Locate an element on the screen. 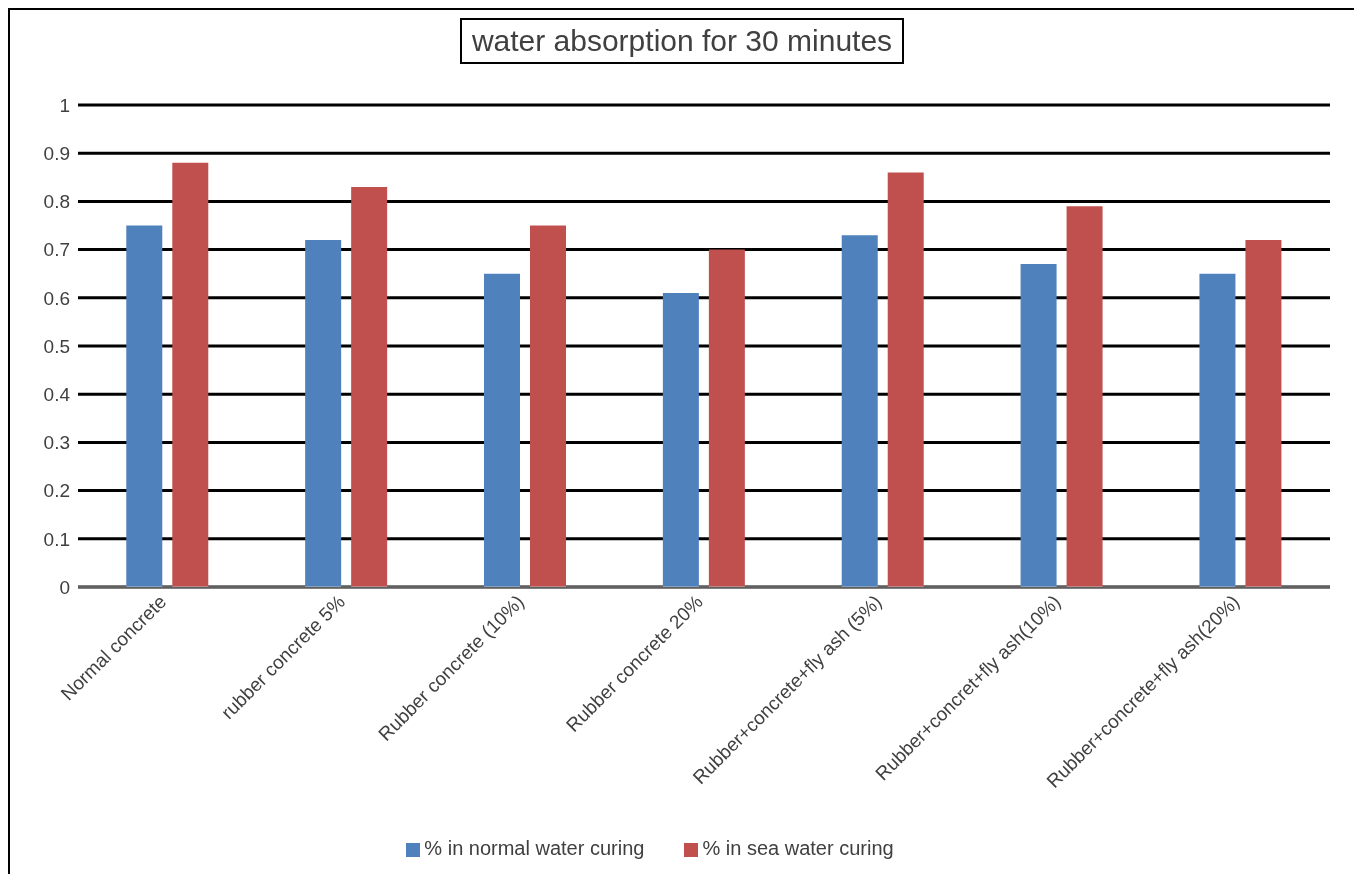 The width and height of the screenshot is (1362, 882). legend-label: % in sea water curing is located at coordinates (798, 848).